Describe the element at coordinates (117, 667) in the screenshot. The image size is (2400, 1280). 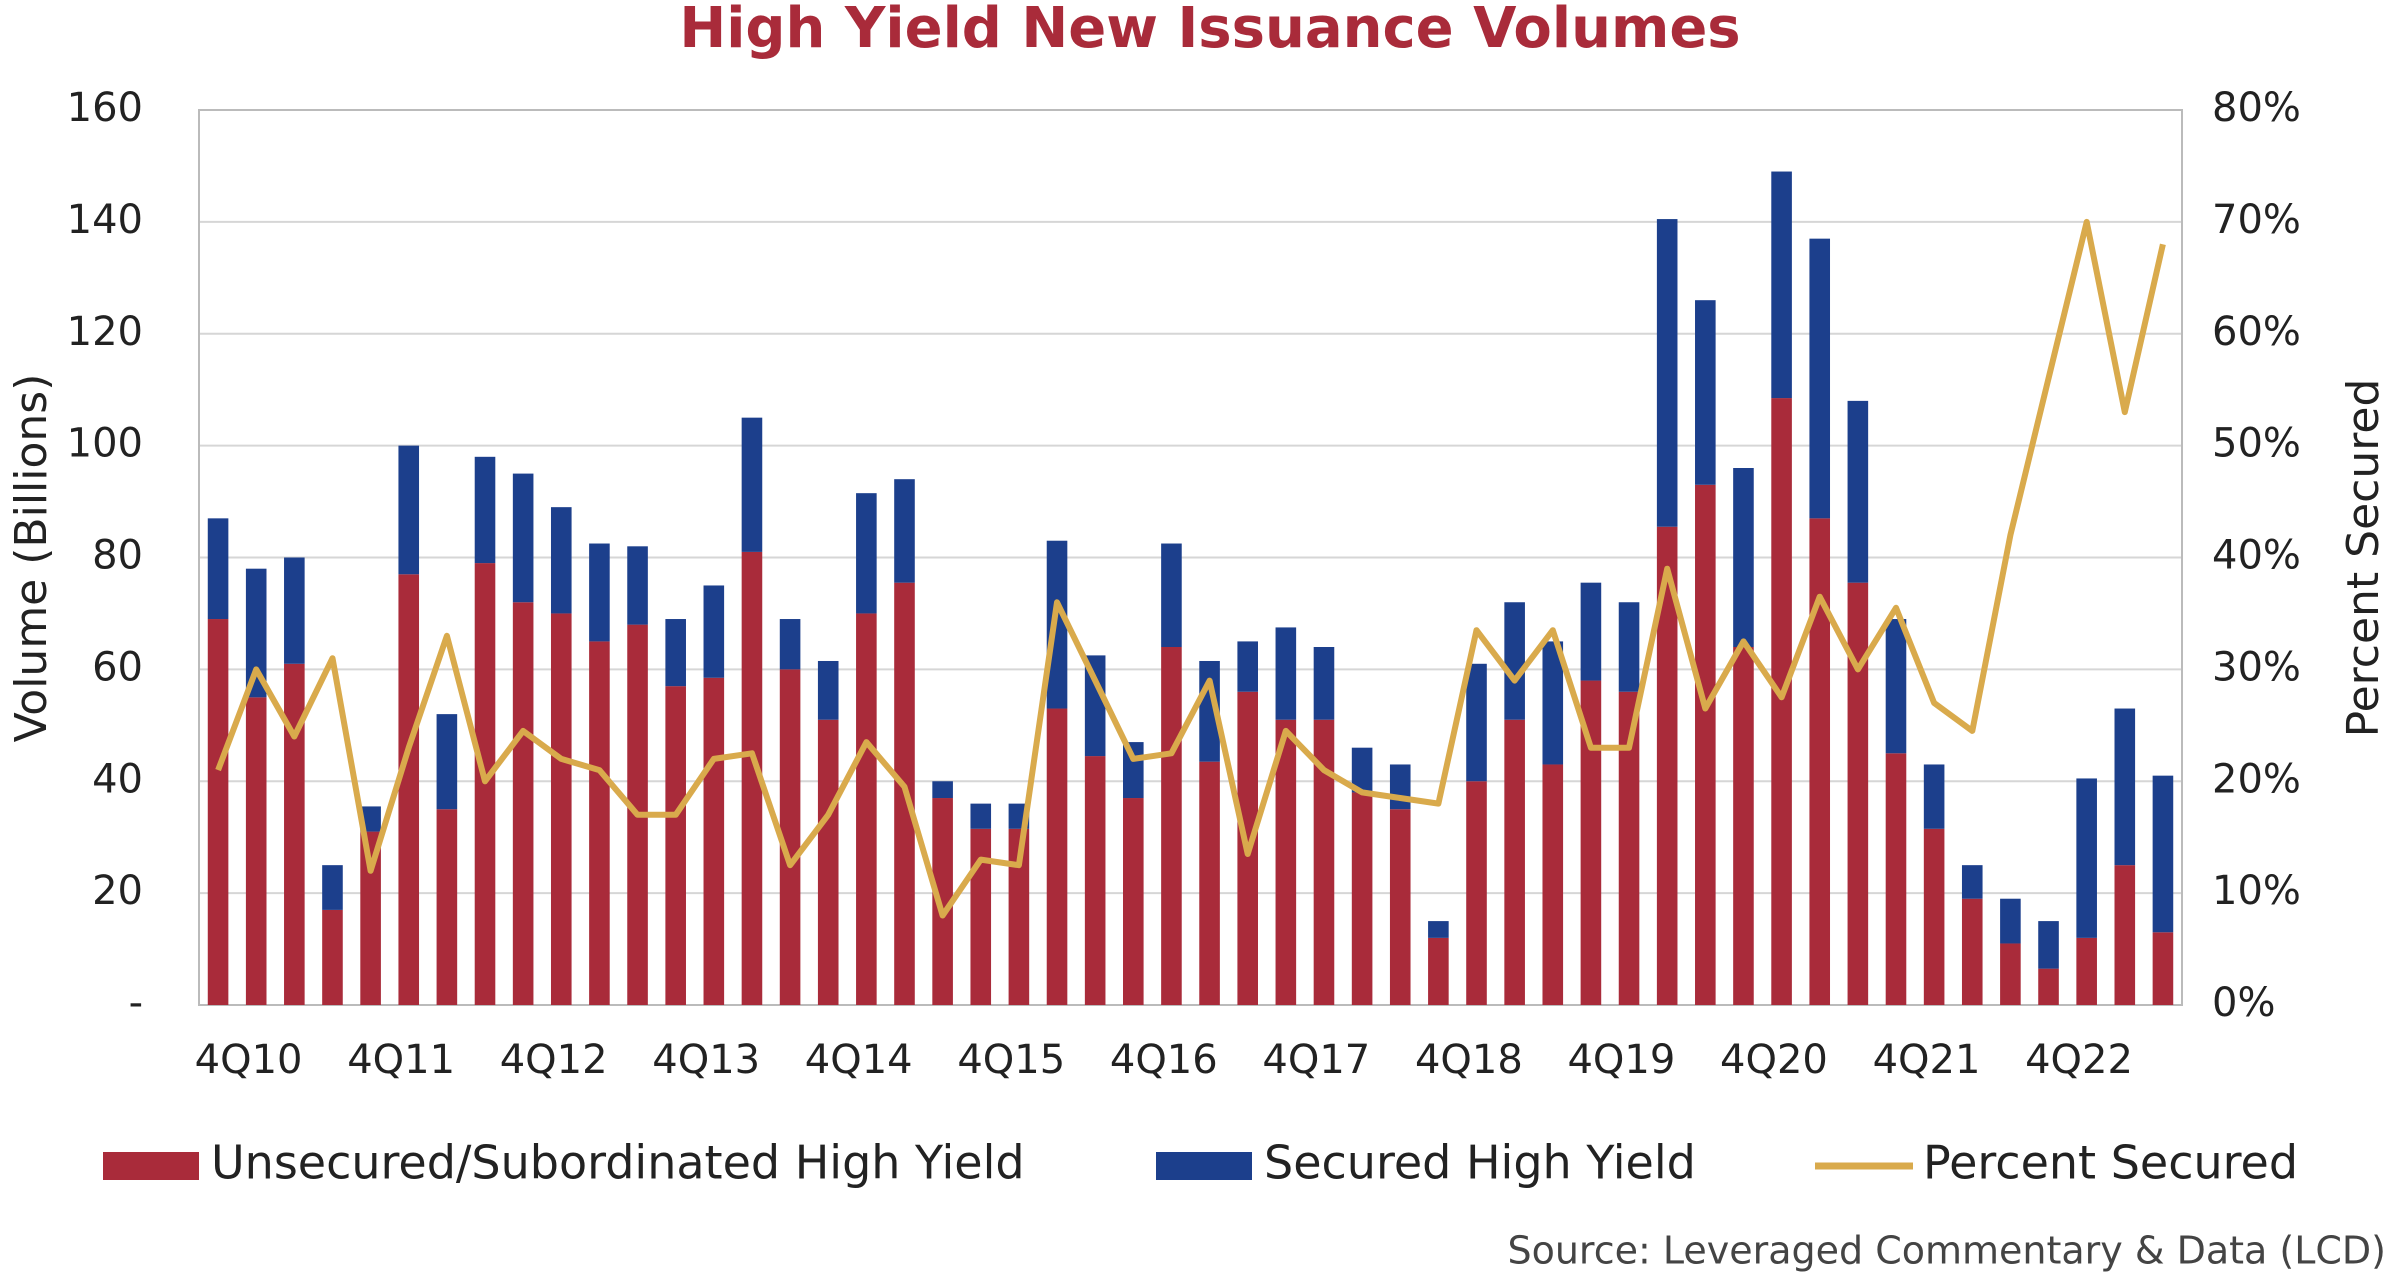
I see `y-tick-label: 60` at that location.